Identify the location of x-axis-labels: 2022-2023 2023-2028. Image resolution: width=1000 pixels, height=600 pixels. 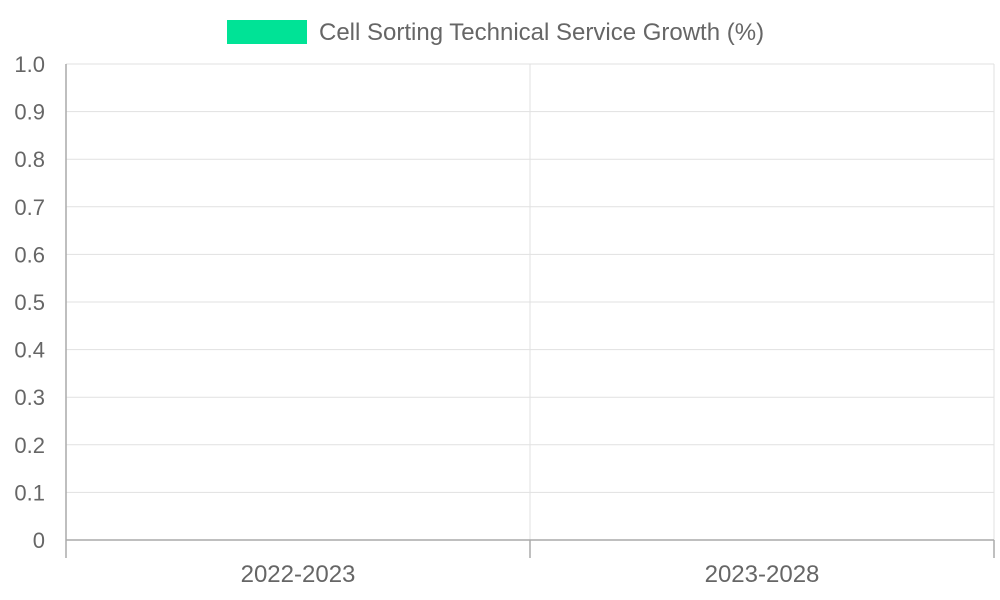
(530, 574).